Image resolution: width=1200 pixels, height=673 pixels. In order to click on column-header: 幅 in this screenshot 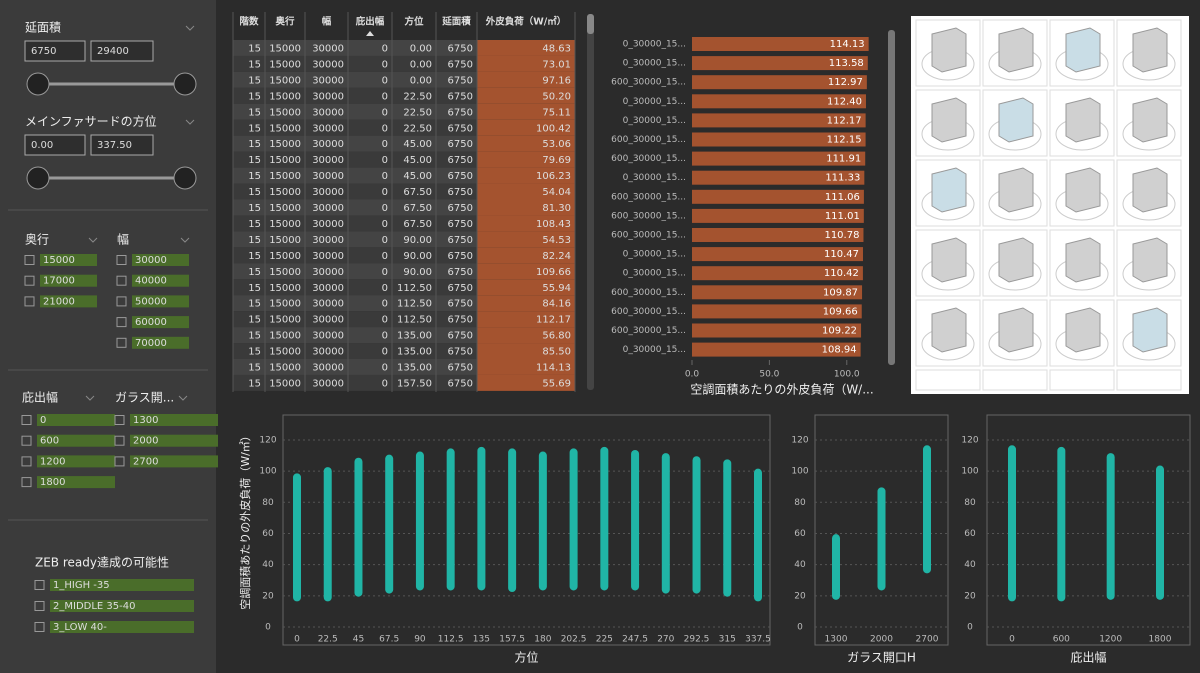, I will do `click(327, 22)`.